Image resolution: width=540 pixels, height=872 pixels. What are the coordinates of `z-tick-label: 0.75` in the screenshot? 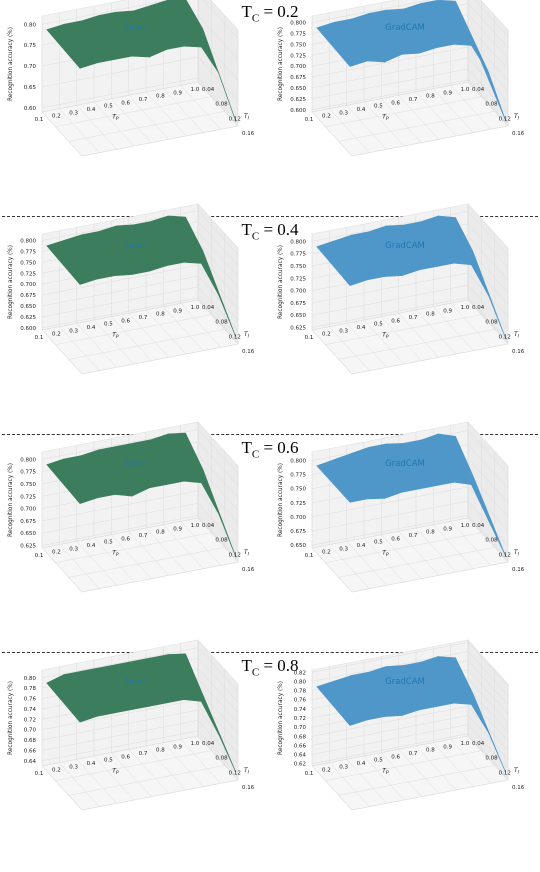 It's located at (30, 46).